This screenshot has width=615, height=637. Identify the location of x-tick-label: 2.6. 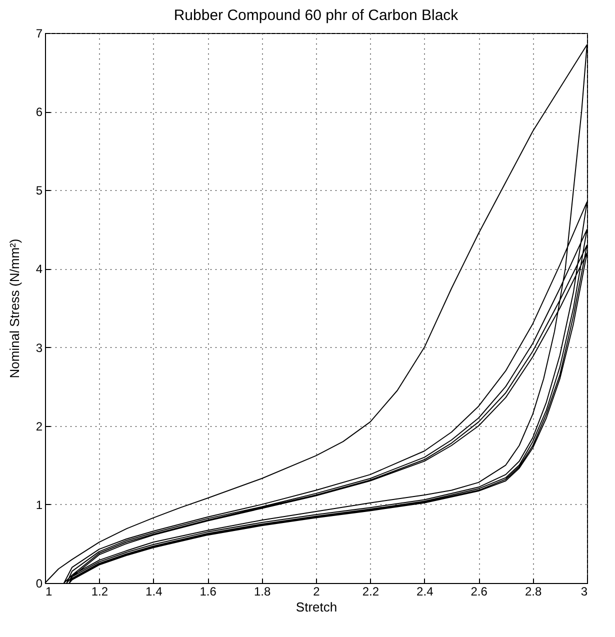
(479, 591).